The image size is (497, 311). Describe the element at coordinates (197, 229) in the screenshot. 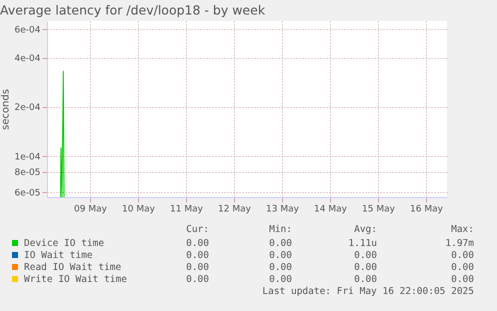

I see `text: Cur:` at that location.